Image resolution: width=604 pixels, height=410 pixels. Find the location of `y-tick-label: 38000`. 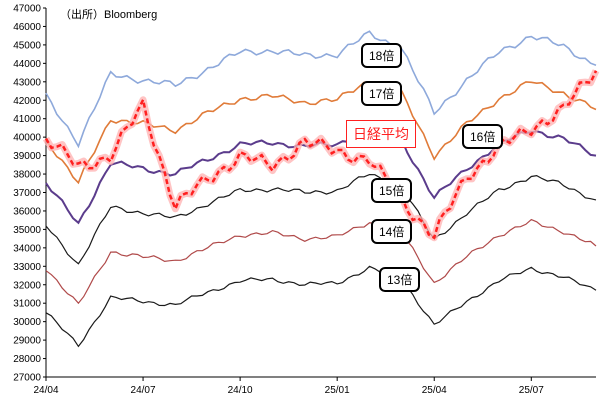

y-tick-label: 38000 is located at coordinates (27, 175).